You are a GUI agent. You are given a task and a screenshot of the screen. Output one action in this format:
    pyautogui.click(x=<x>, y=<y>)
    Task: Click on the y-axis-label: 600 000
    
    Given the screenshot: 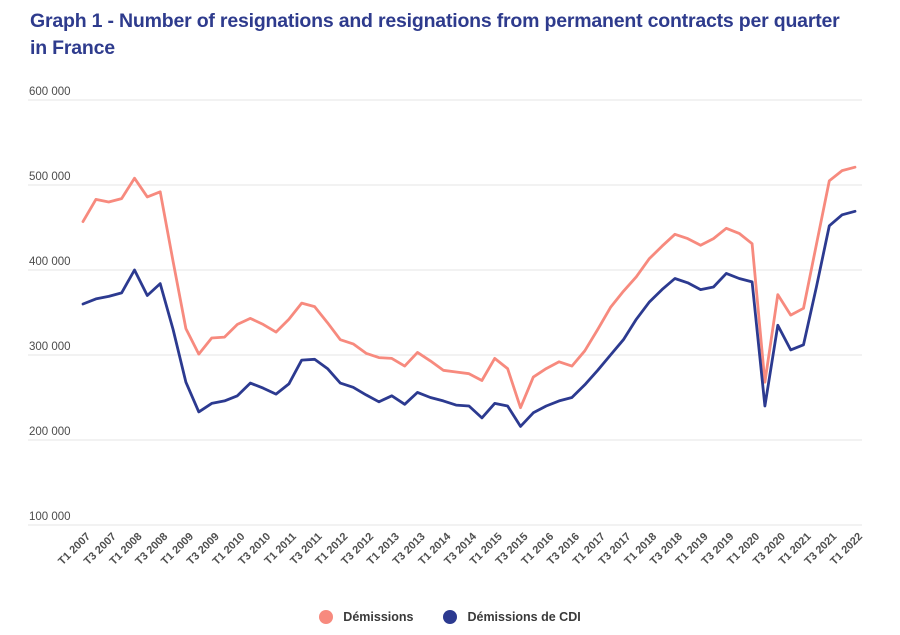 What is the action you would take?
    pyautogui.click(x=50, y=92)
    